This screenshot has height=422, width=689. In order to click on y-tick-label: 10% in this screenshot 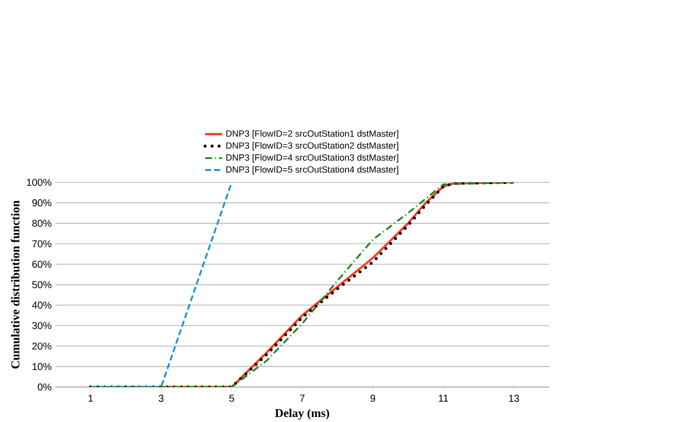, I will do `click(42, 366)`.